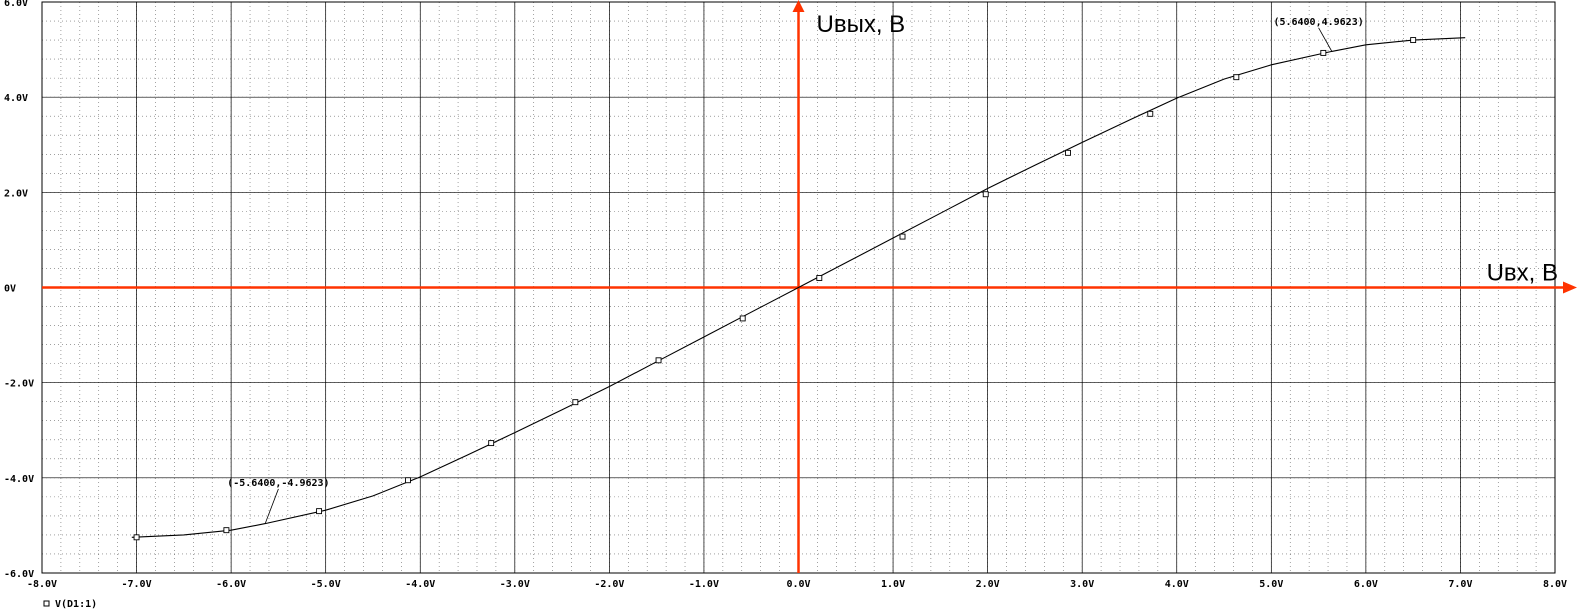 This screenshot has width=1577, height=613. Describe the element at coordinates (1271, 584) in the screenshot. I see `x-tick-label: 5.0V` at that location.